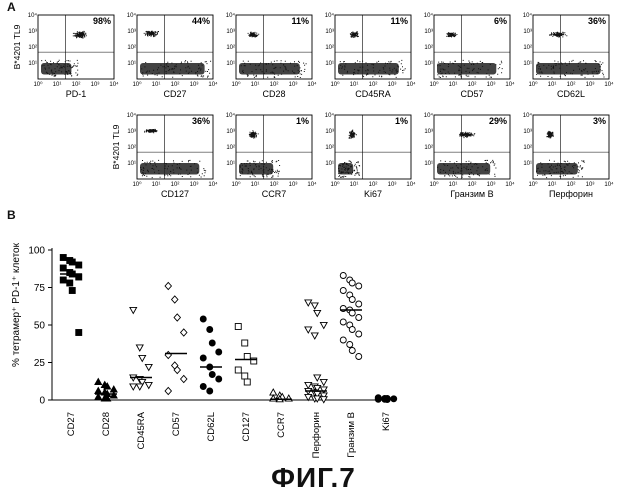  Describe the element at coordinates (399, 21) in the screenshot. I see `quadrant-percent: 11%` at that location.